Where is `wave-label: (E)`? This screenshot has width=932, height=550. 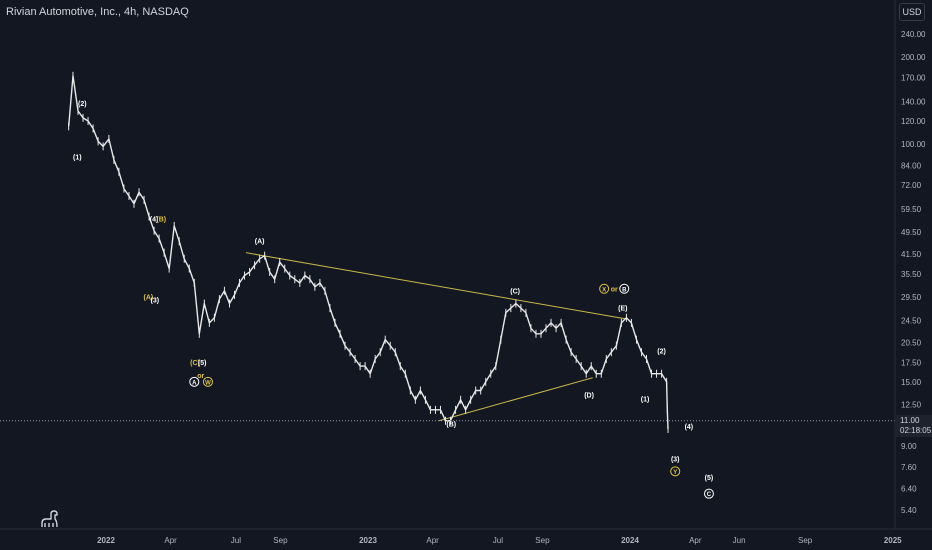
wave-label: (E) is located at coordinates (622, 309).